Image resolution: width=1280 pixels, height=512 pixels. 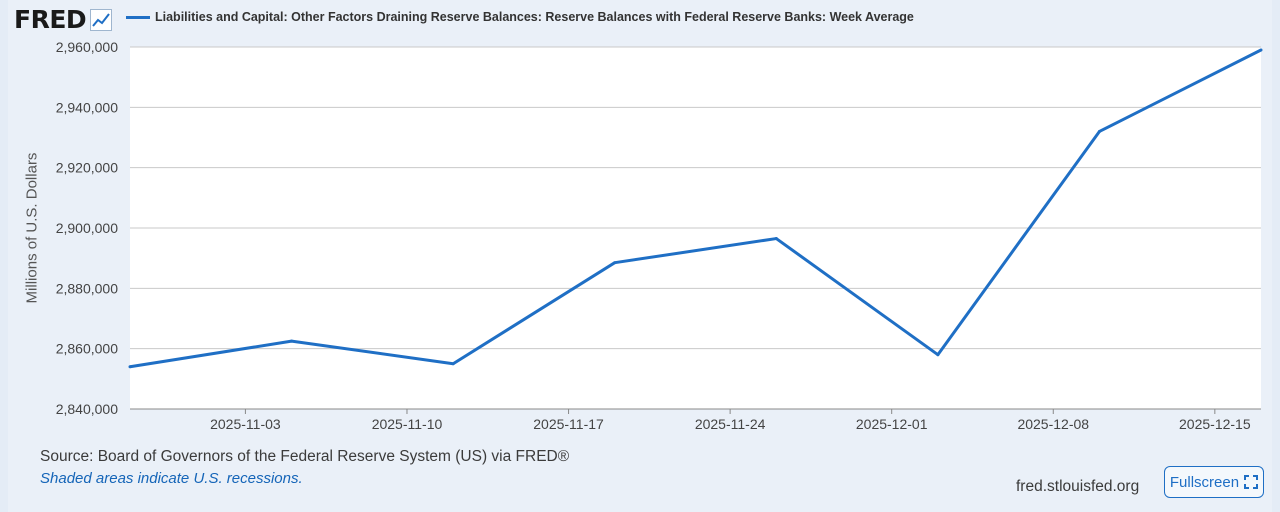 What do you see at coordinates (568, 424) in the screenshot?
I see `x-tick-label: 2025-11-17` at bounding box center [568, 424].